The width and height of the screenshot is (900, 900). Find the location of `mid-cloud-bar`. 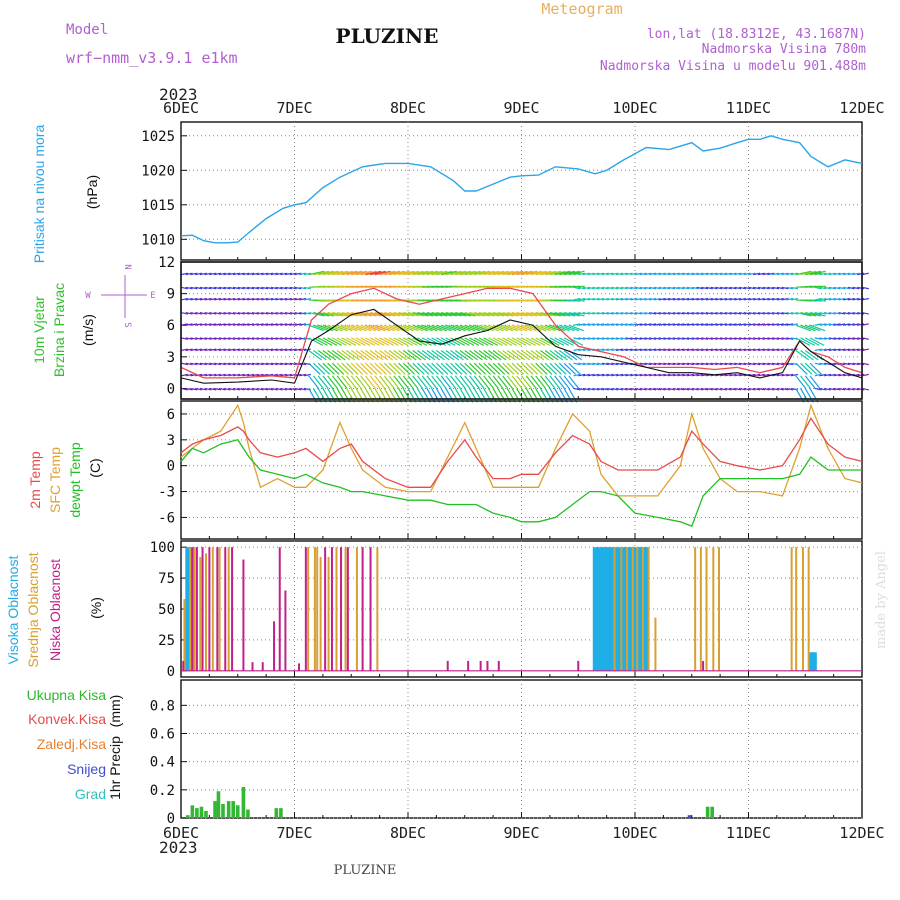

mid-cloud-bar is located at coordinates (336, 609).